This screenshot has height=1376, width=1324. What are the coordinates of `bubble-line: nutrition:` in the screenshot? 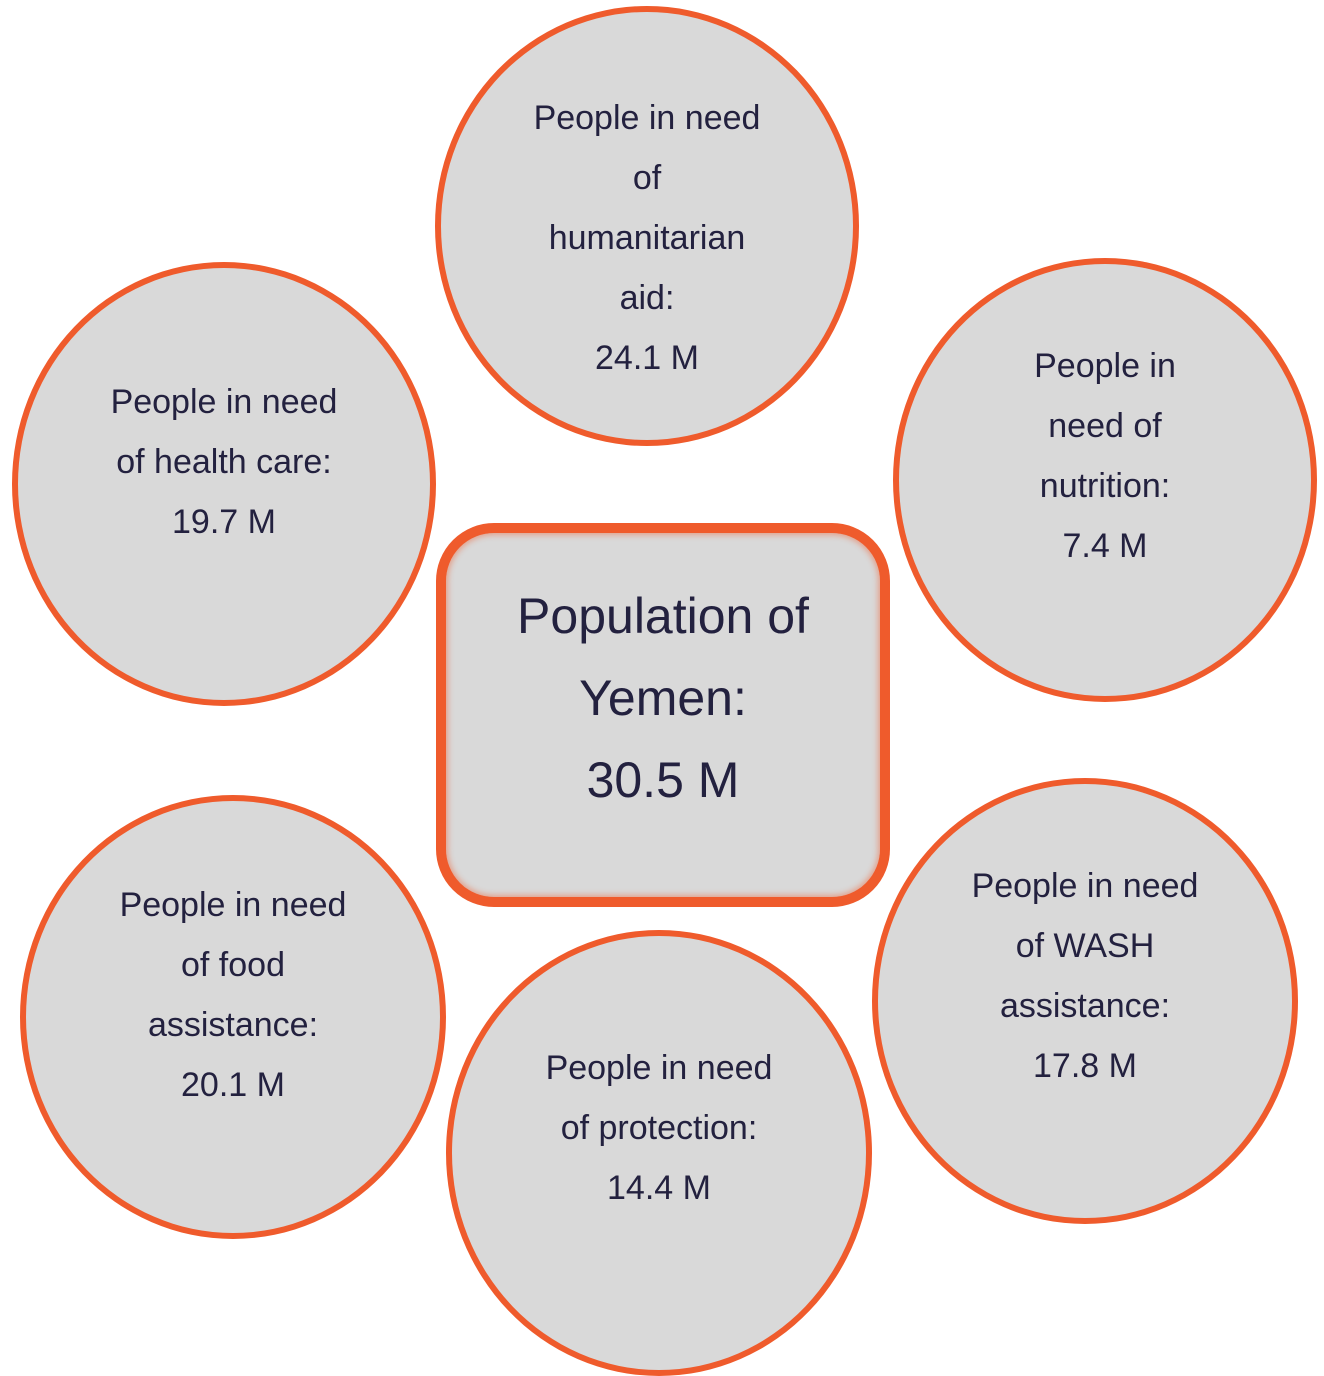 It's located at (1105, 486).